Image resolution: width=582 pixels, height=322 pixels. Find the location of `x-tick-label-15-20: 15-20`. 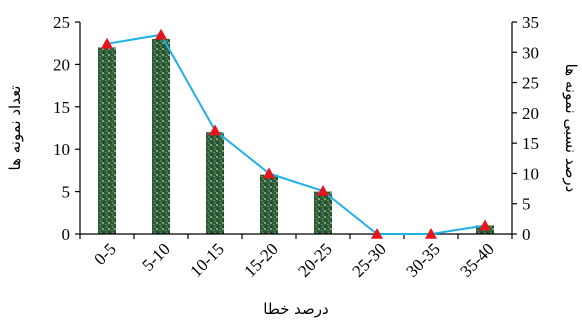

x-tick-label-15-20: 15-20 is located at coordinates (260, 259).